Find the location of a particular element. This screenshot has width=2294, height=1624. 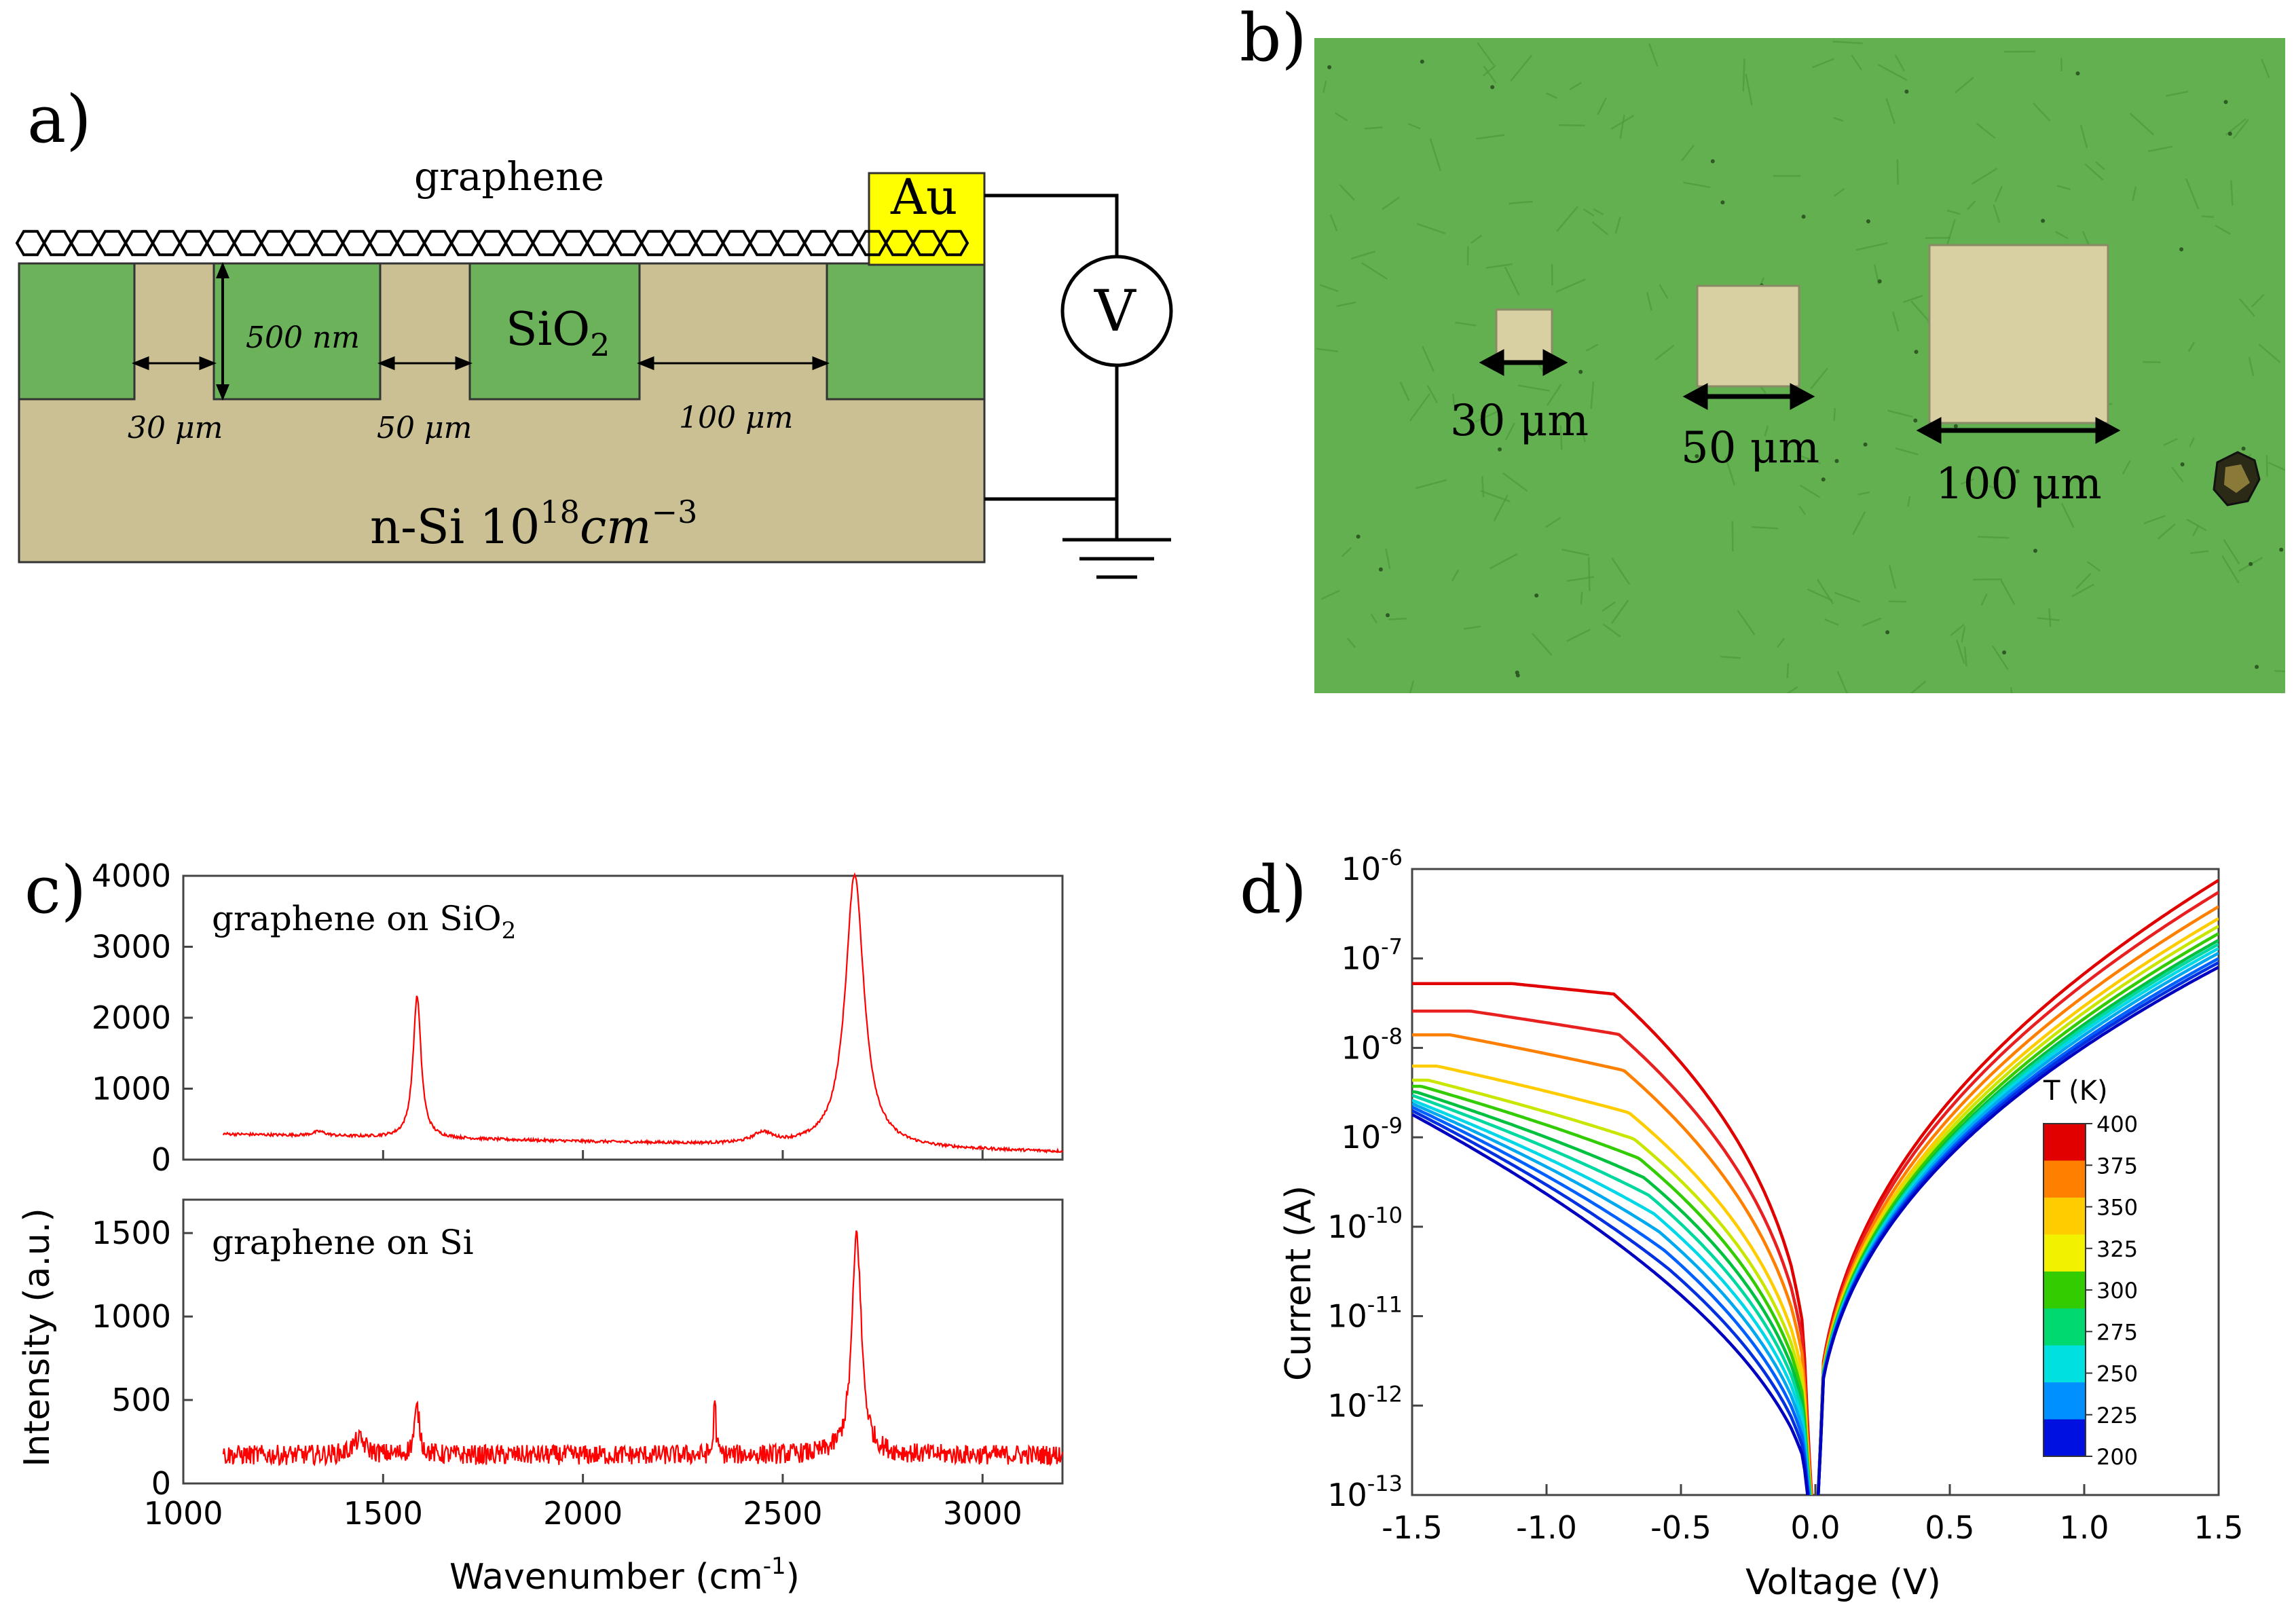

width-label-50: 50 μm is located at coordinates (425, 428).